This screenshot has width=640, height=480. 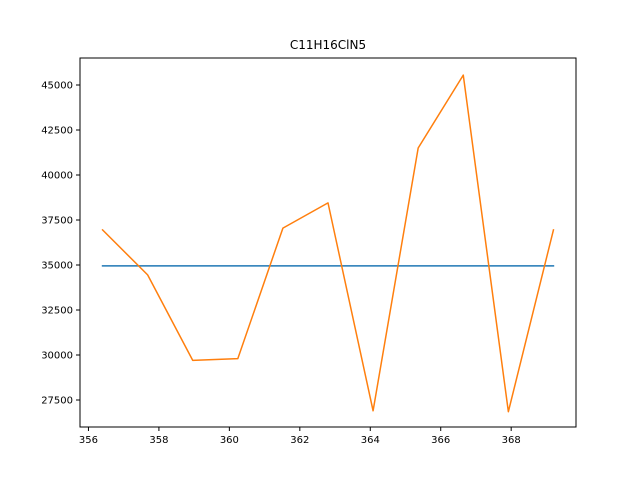 What do you see at coordinates (57, 311) in the screenshot?
I see `y-tick-label: 32500` at bounding box center [57, 311].